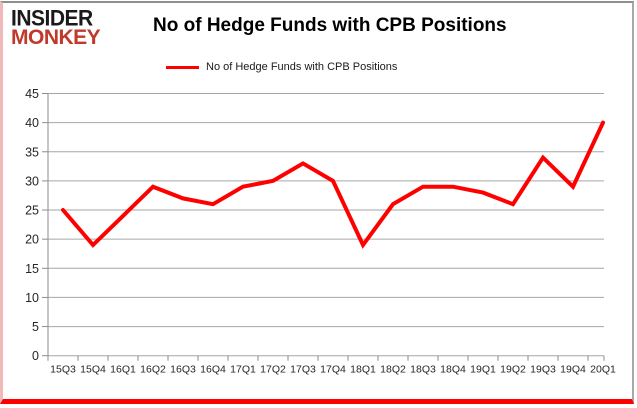 This screenshot has height=408, width=637. I want to click on x-tick-label: 16Q2, so click(153, 370).